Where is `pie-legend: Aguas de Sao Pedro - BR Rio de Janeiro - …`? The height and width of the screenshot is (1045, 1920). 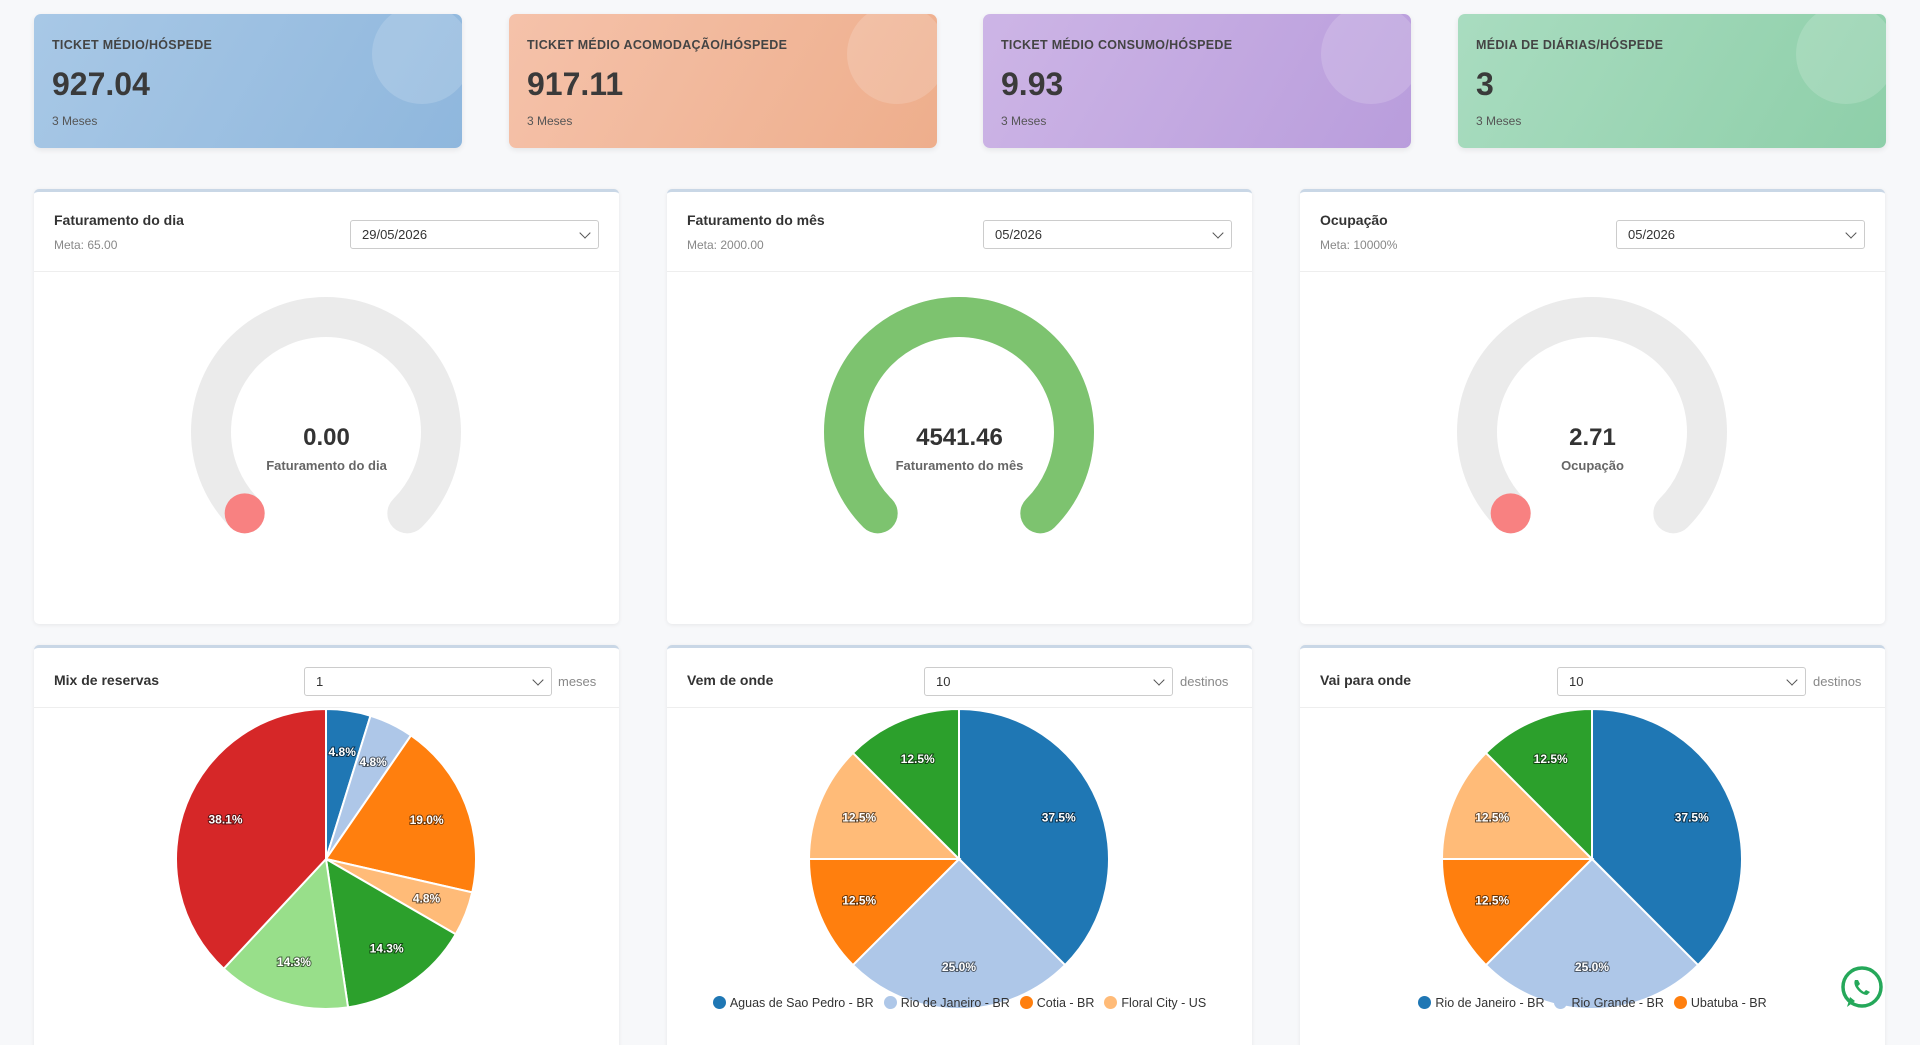
pie-legend: Aguas de Sao Pedro - BR Rio de Janeiro - … is located at coordinates (959, 1003).